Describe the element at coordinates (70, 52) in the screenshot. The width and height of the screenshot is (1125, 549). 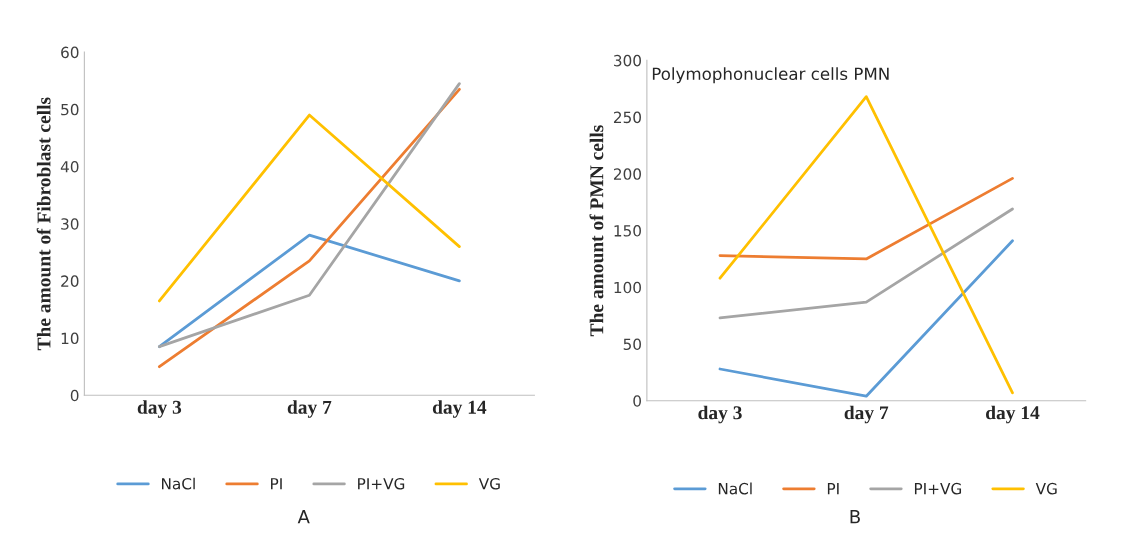
I see `y-tick-label: 60` at that location.